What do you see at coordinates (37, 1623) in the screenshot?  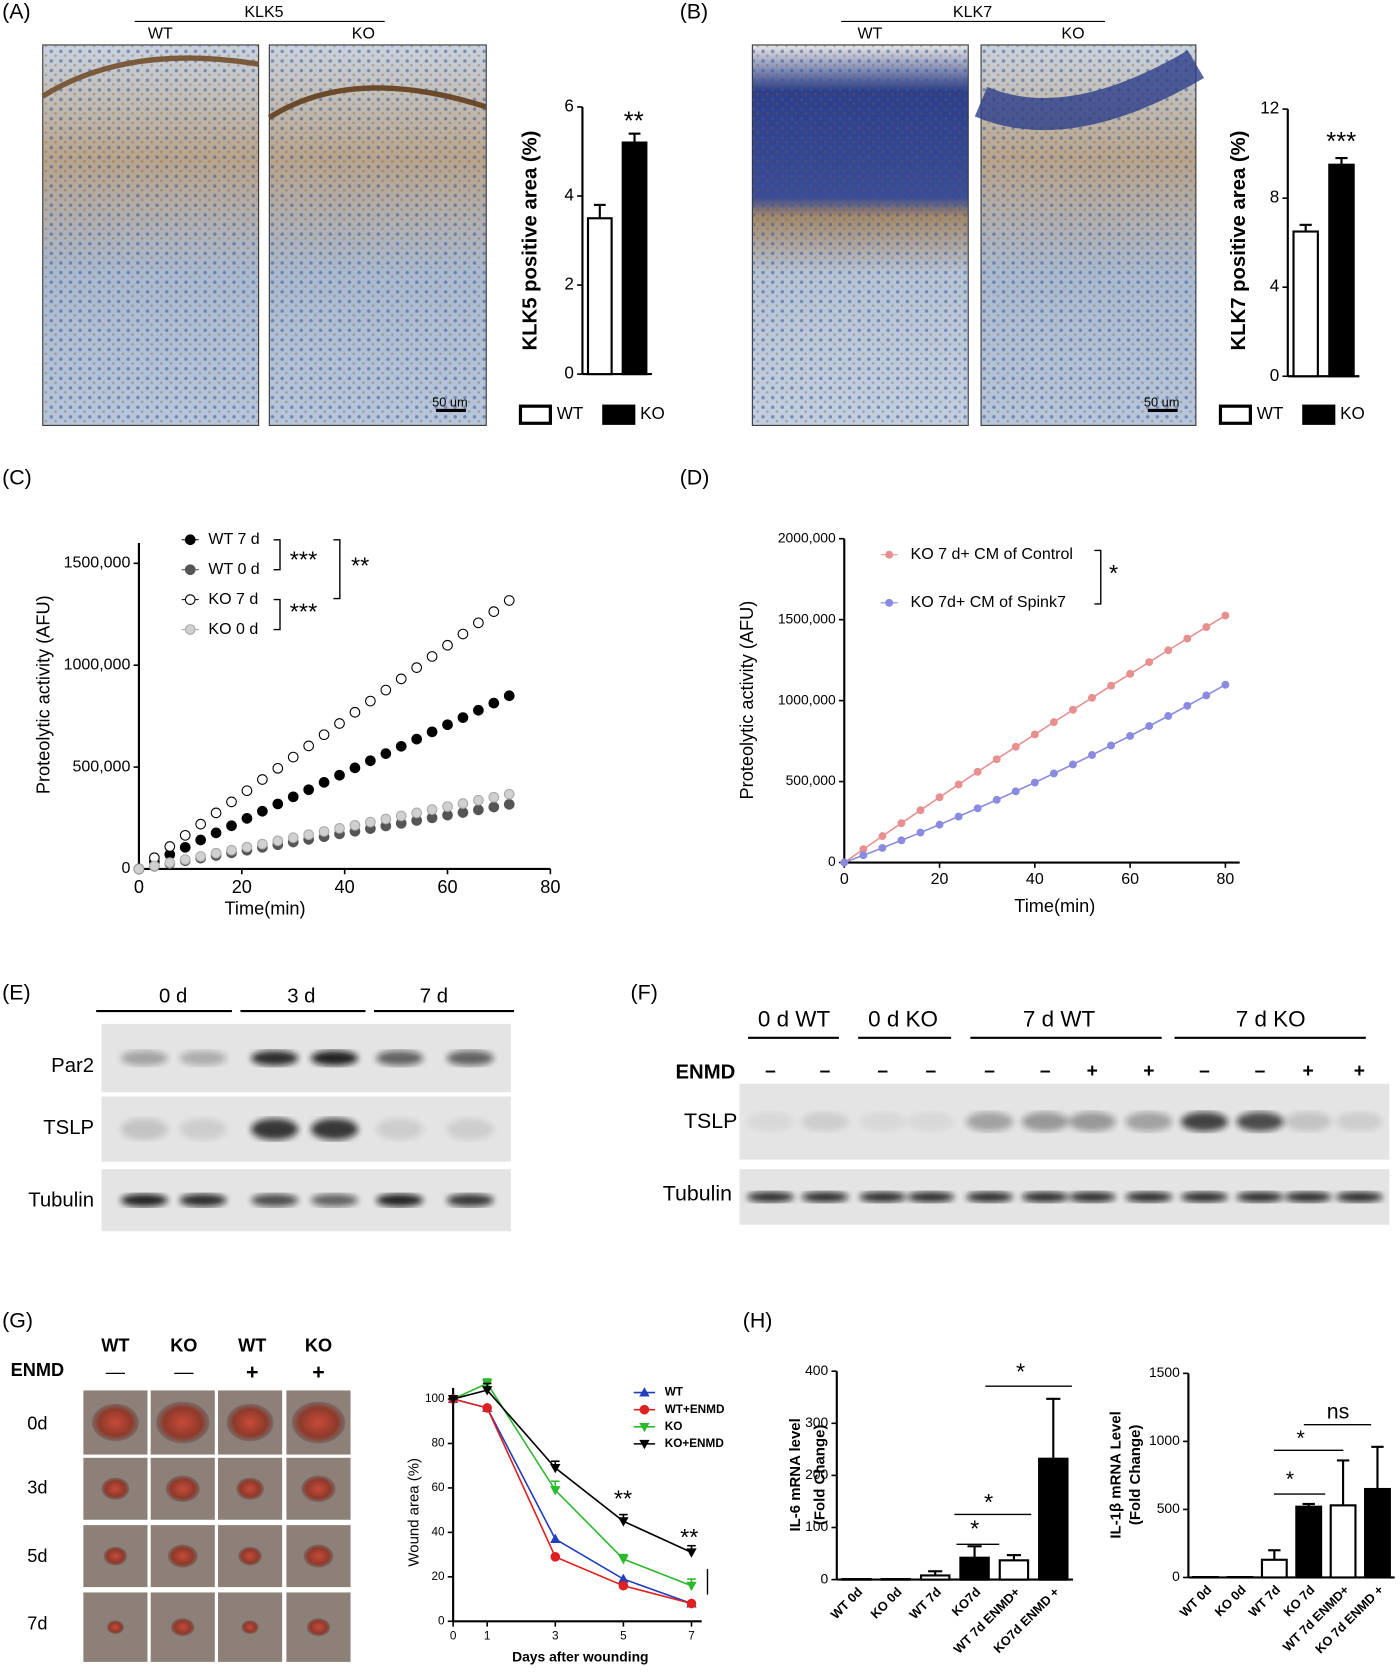 I see `row-label: 7d` at bounding box center [37, 1623].